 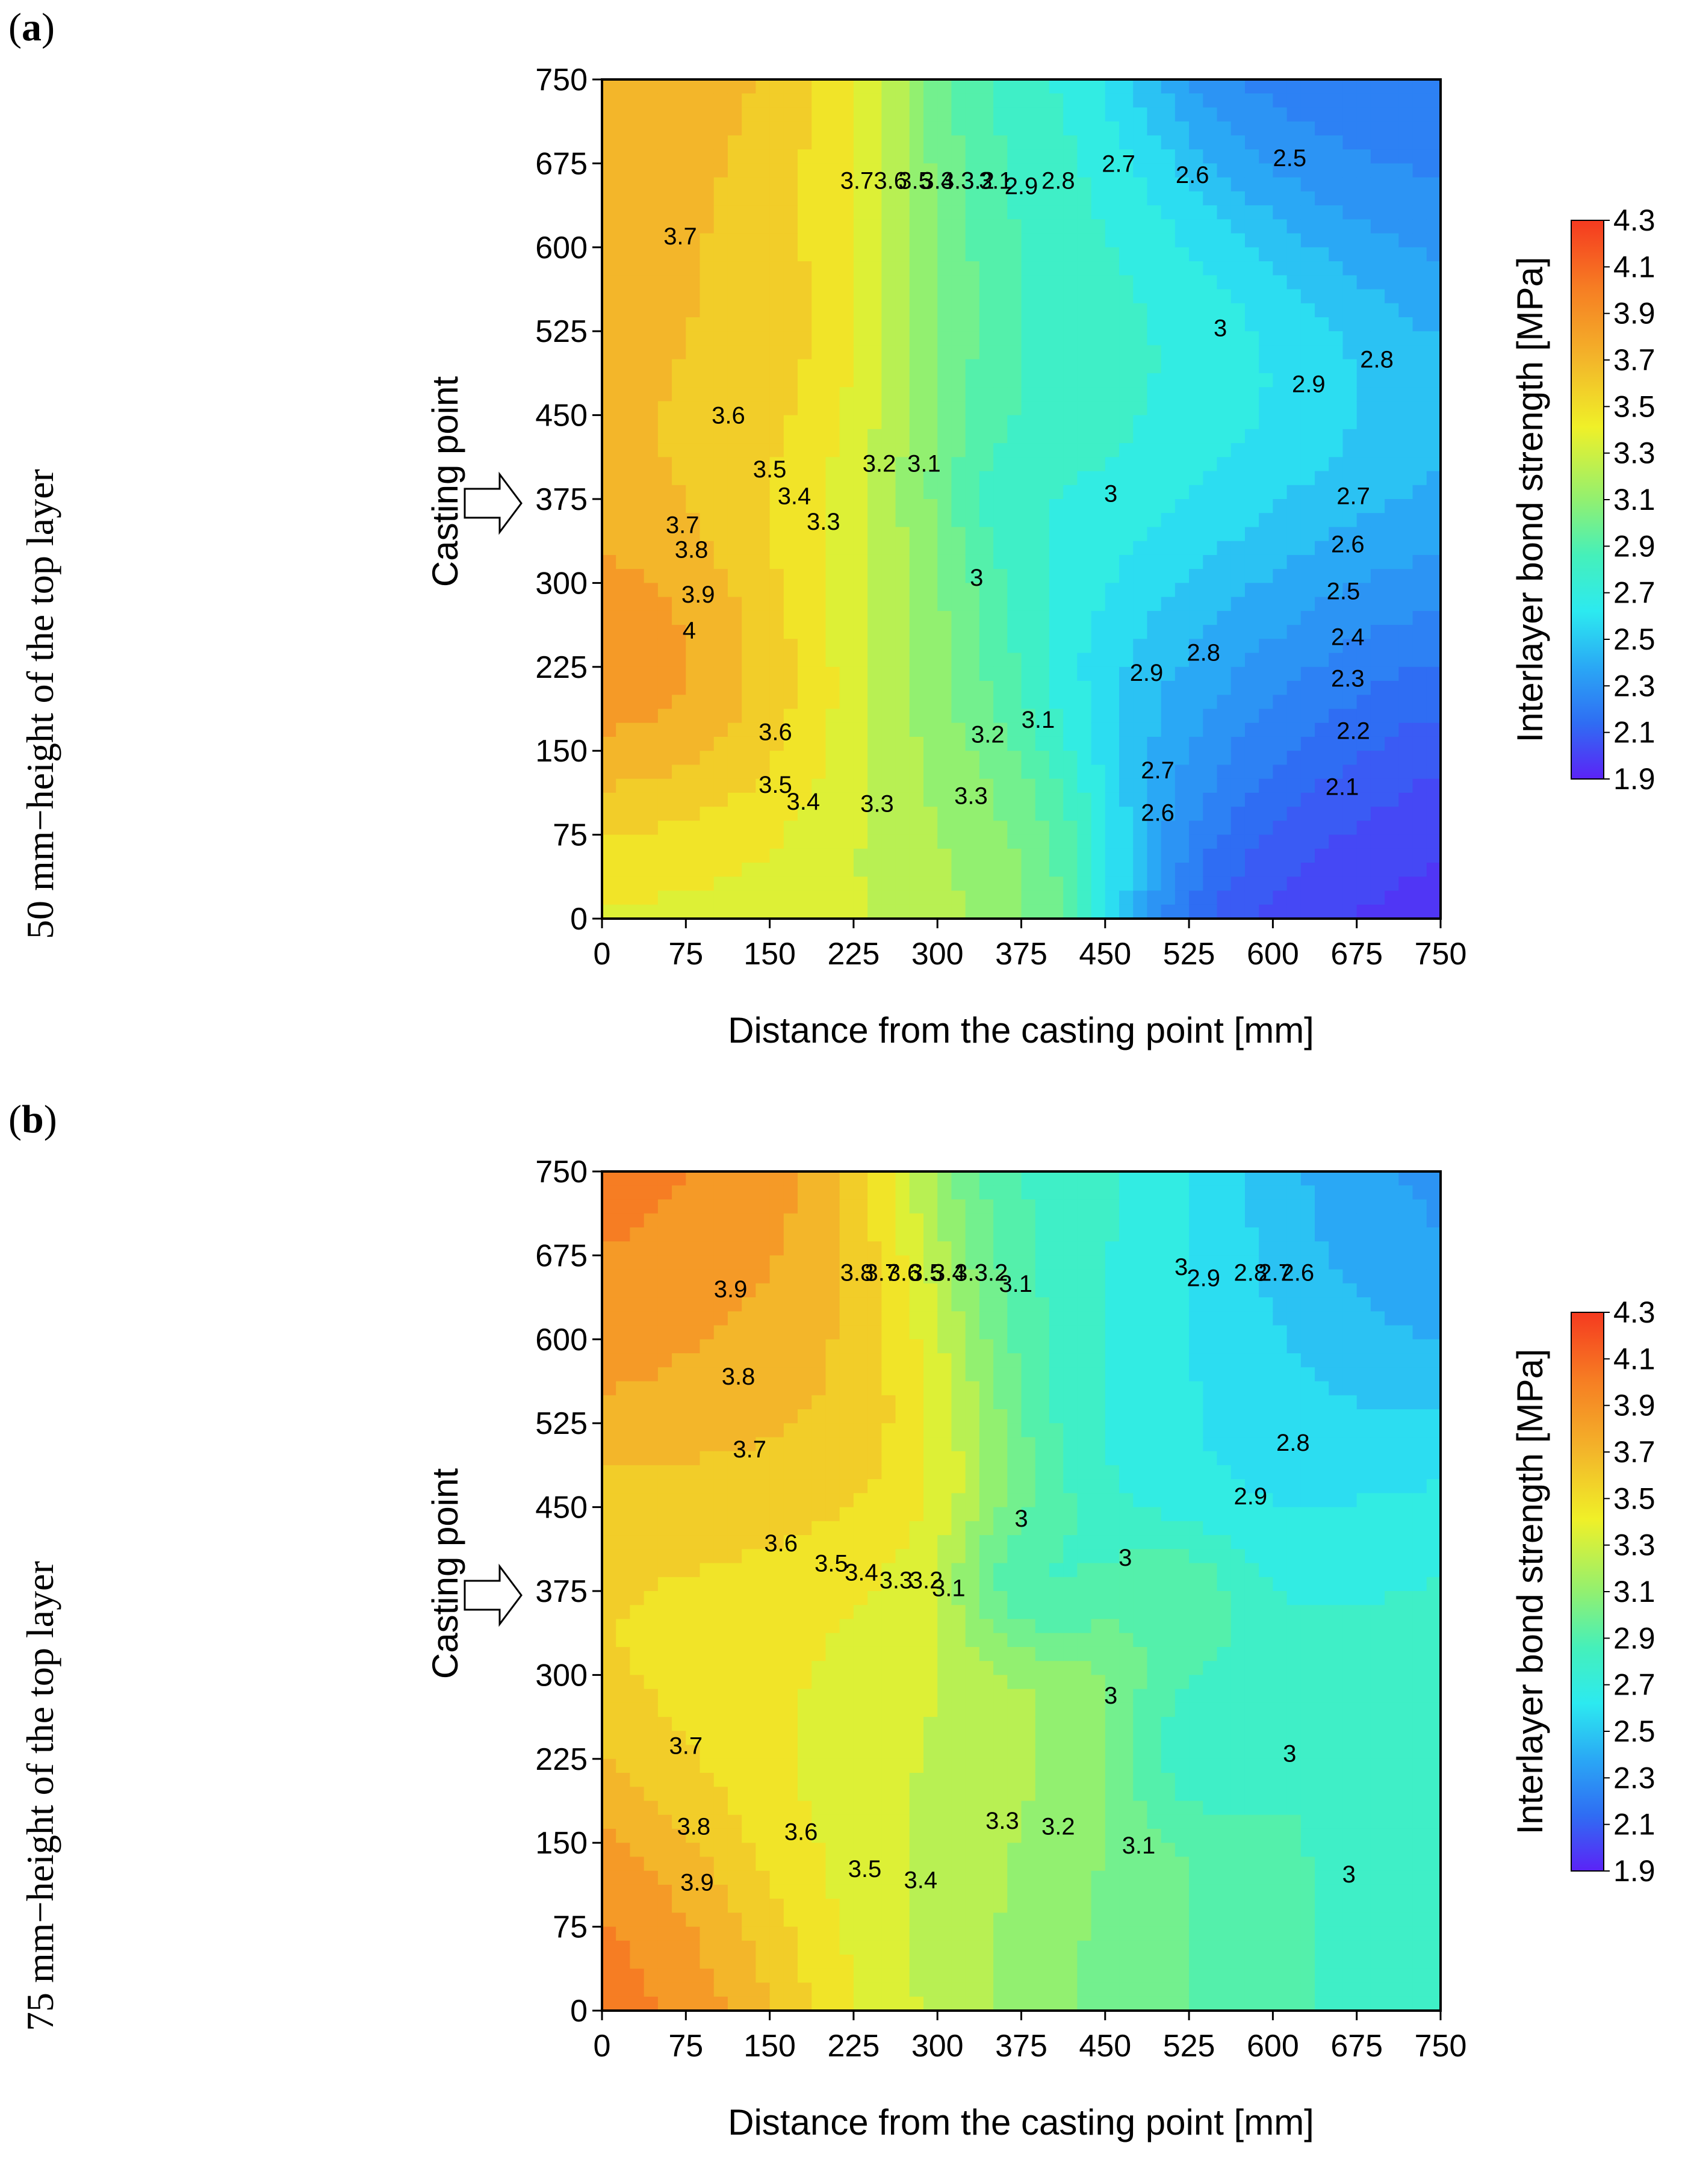 I want to click on contour-label: 2.8, so click(x=1377, y=360).